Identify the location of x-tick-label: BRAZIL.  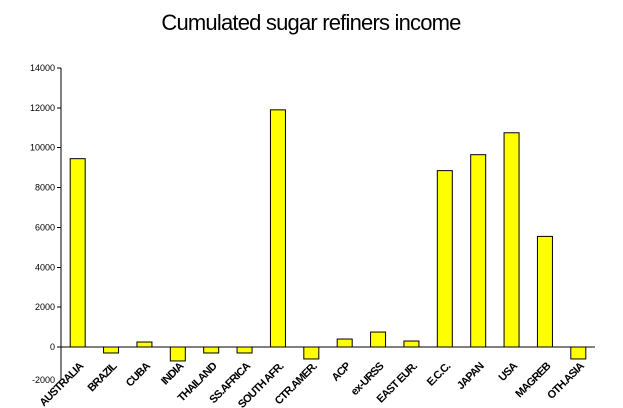
(103, 377).